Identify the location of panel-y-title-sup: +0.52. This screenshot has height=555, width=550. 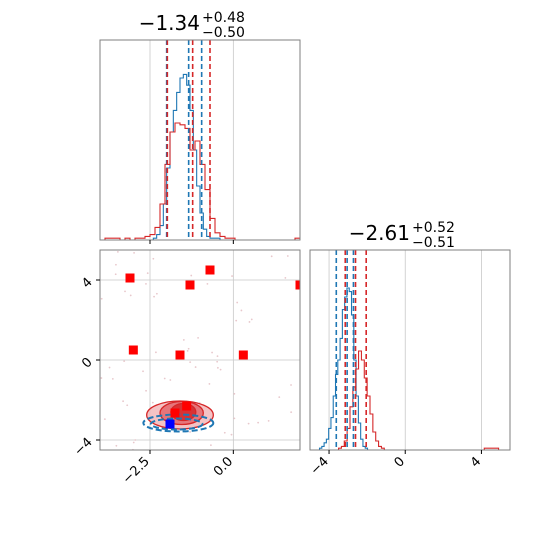
(433, 228).